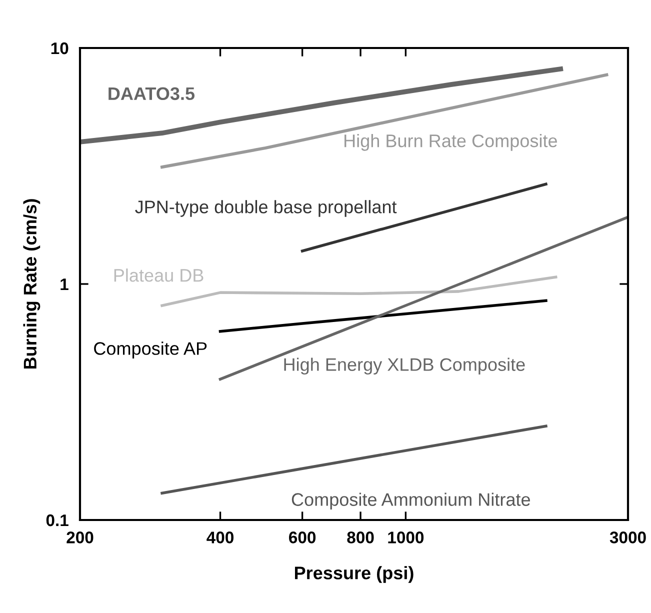 The height and width of the screenshot is (613, 651). What do you see at coordinates (64, 284) in the screenshot?
I see `y-tick-label: 1` at bounding box center [64, 284].